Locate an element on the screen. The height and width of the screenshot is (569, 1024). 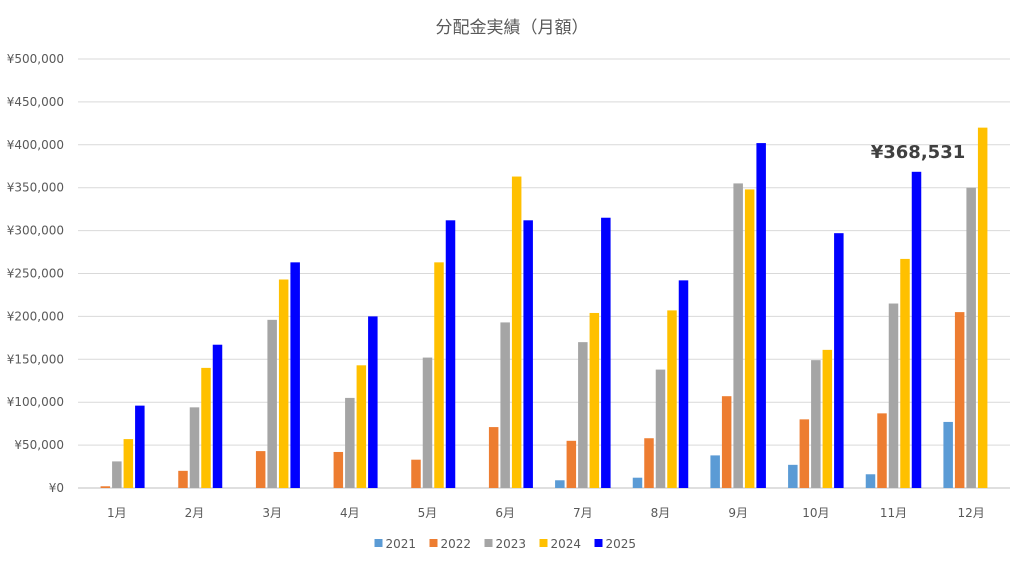
y-tick-label: ¥0 is located at coordinates (56, 488).